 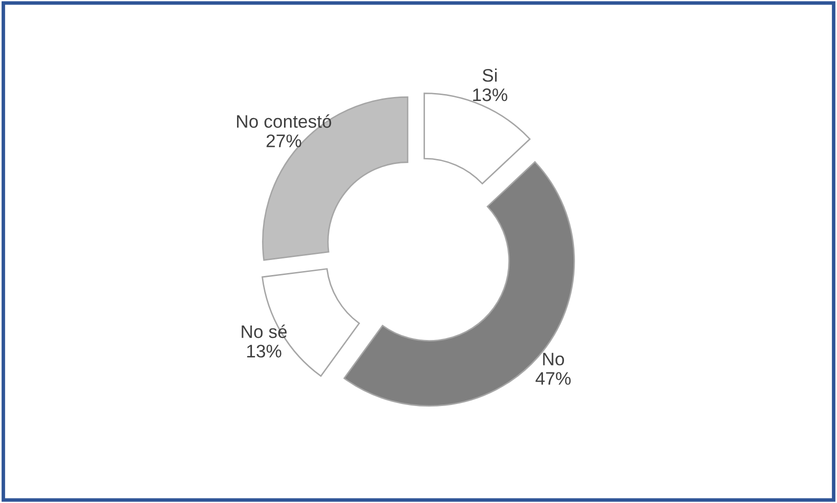 I want to click on slice-label: No, so click(x=553, y=359).